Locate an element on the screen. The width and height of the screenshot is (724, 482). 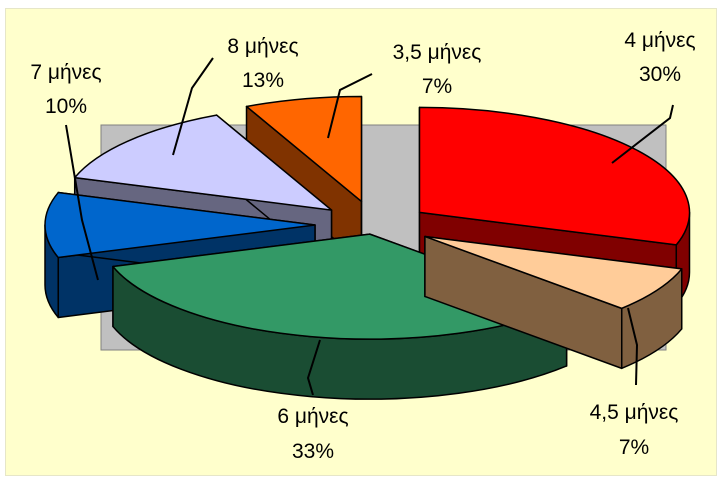
slice-top-4-months is located at coordinates (554, 176).